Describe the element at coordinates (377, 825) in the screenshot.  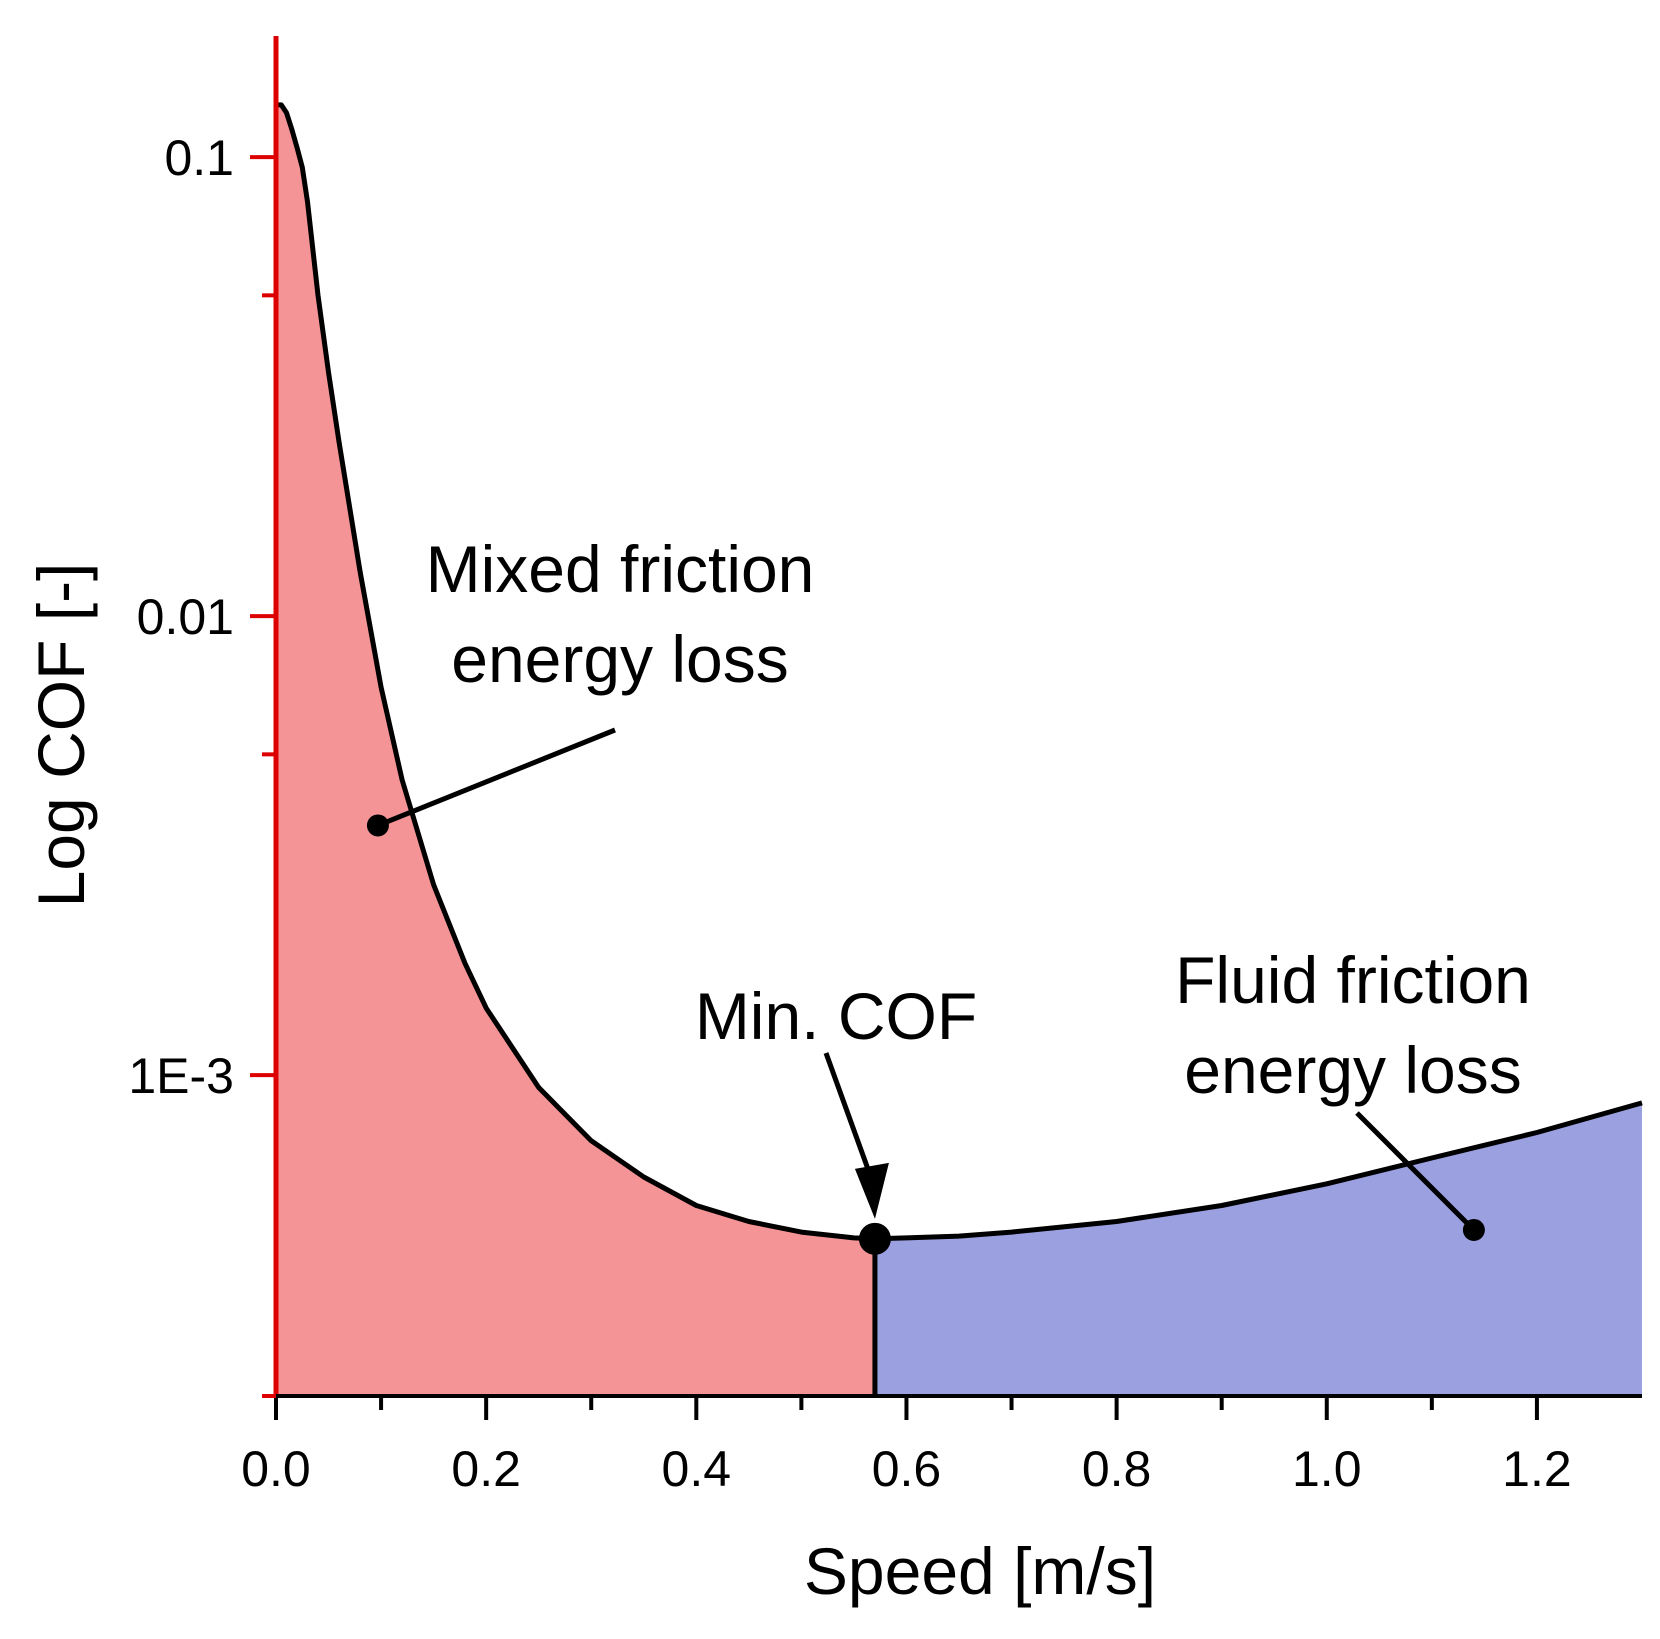
I see `annotation-mixed-dot` at that location.